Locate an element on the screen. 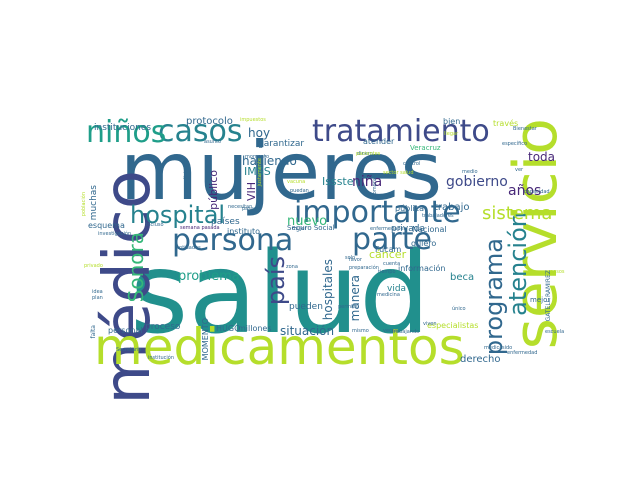 This screenshot has height=480, width=640. word-cloud-word: privado is located at coordinates (93, 266).